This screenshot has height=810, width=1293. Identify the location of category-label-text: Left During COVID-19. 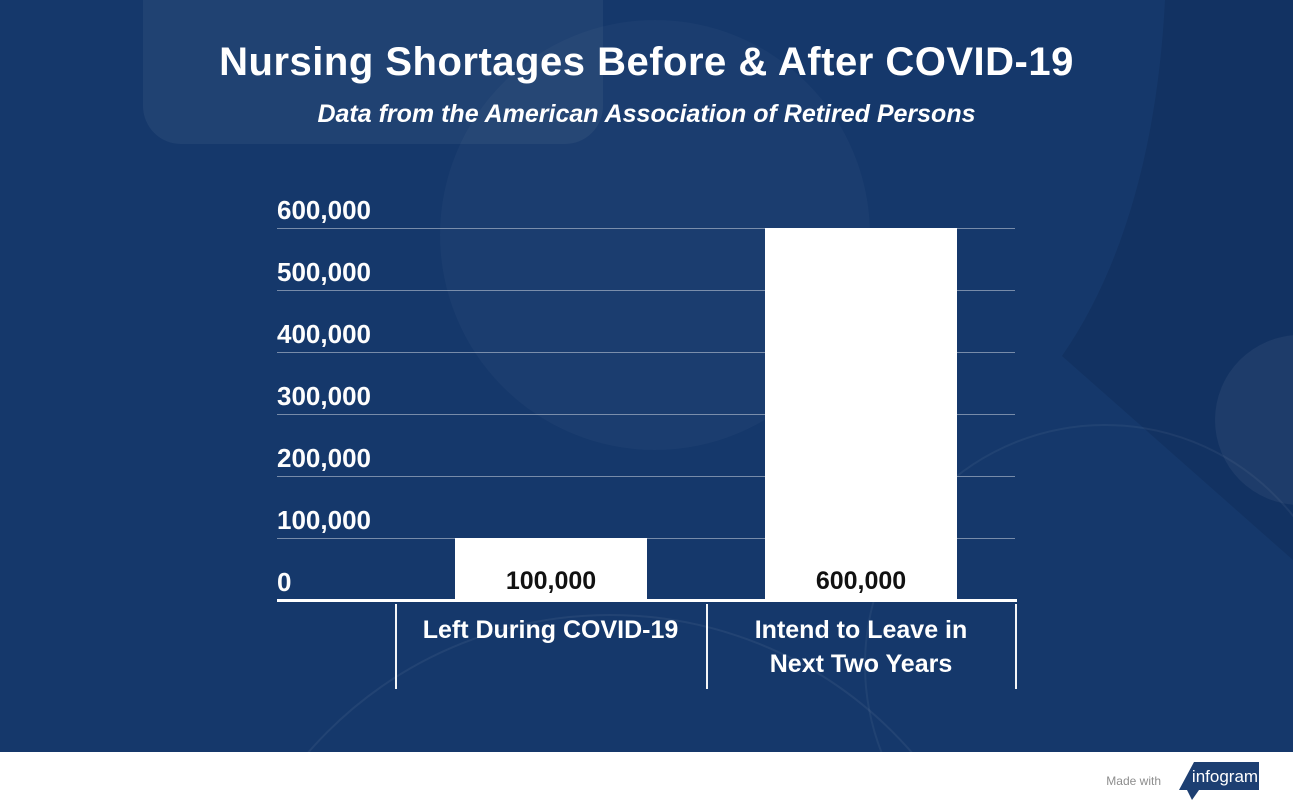
(550, 630).